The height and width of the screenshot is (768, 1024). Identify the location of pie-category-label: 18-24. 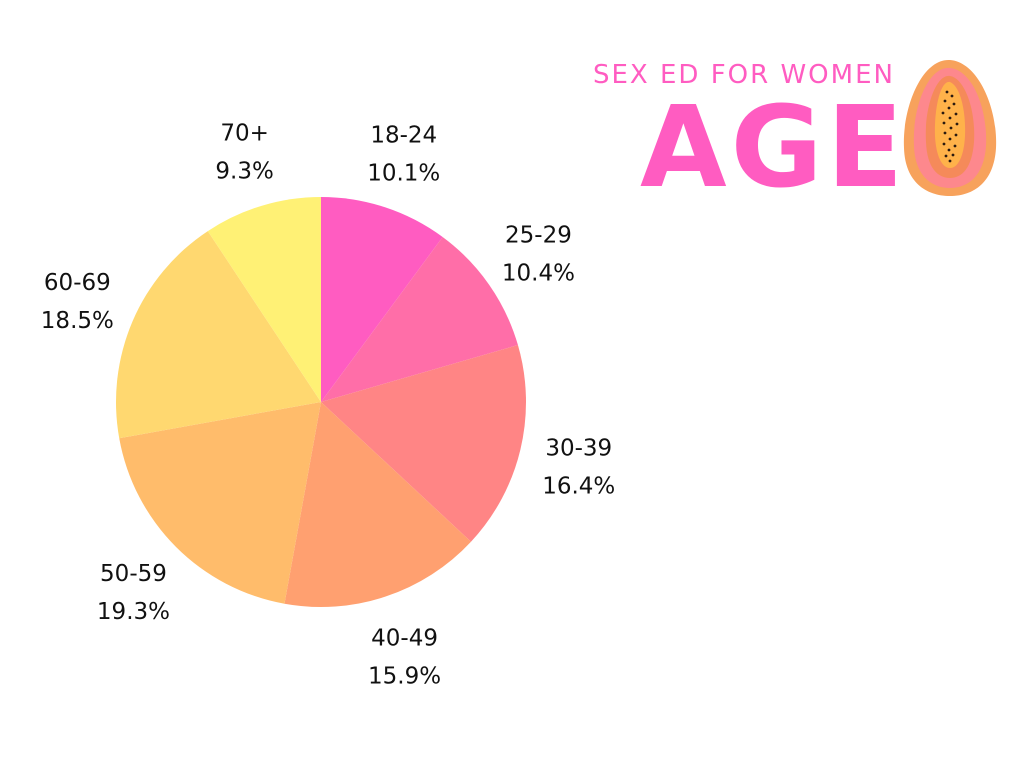
(403, 135).